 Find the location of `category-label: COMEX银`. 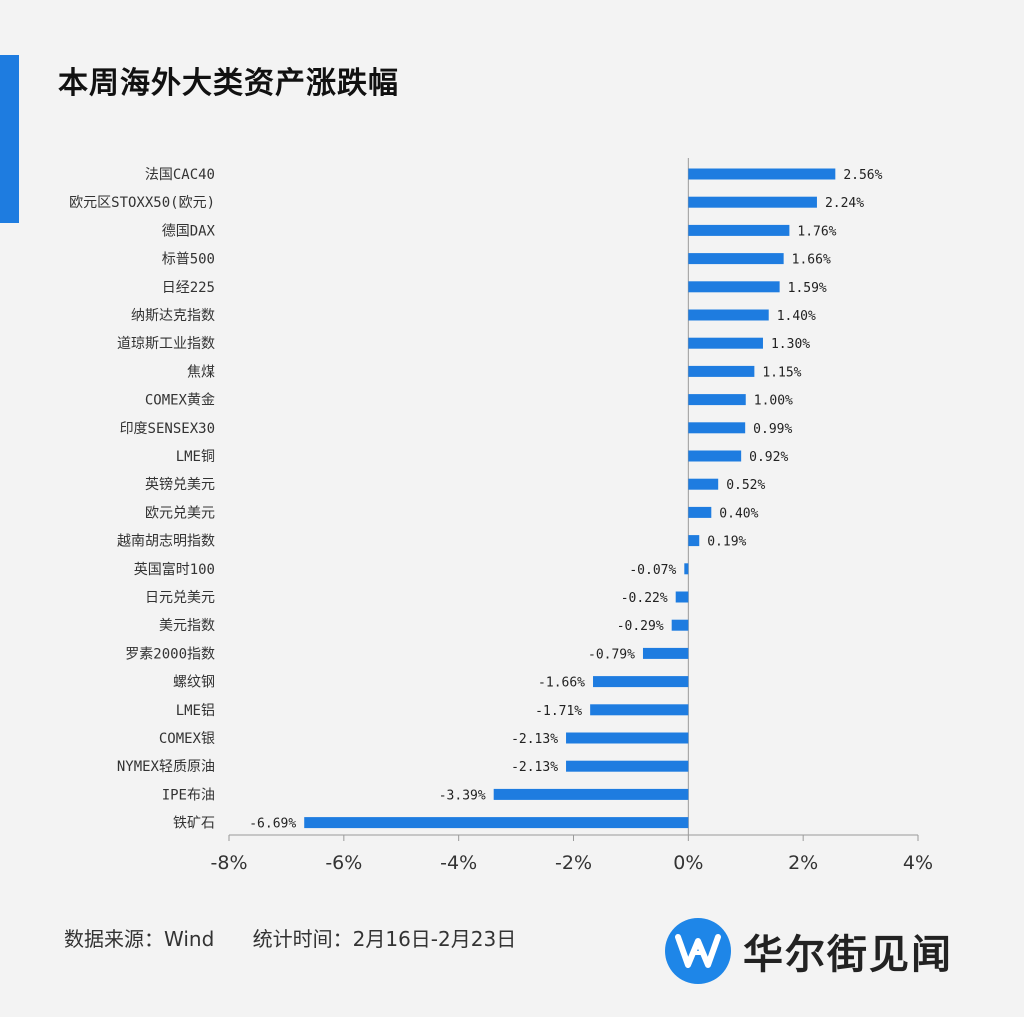

category-label: COMEX银 is located at coordinates (187, 739).